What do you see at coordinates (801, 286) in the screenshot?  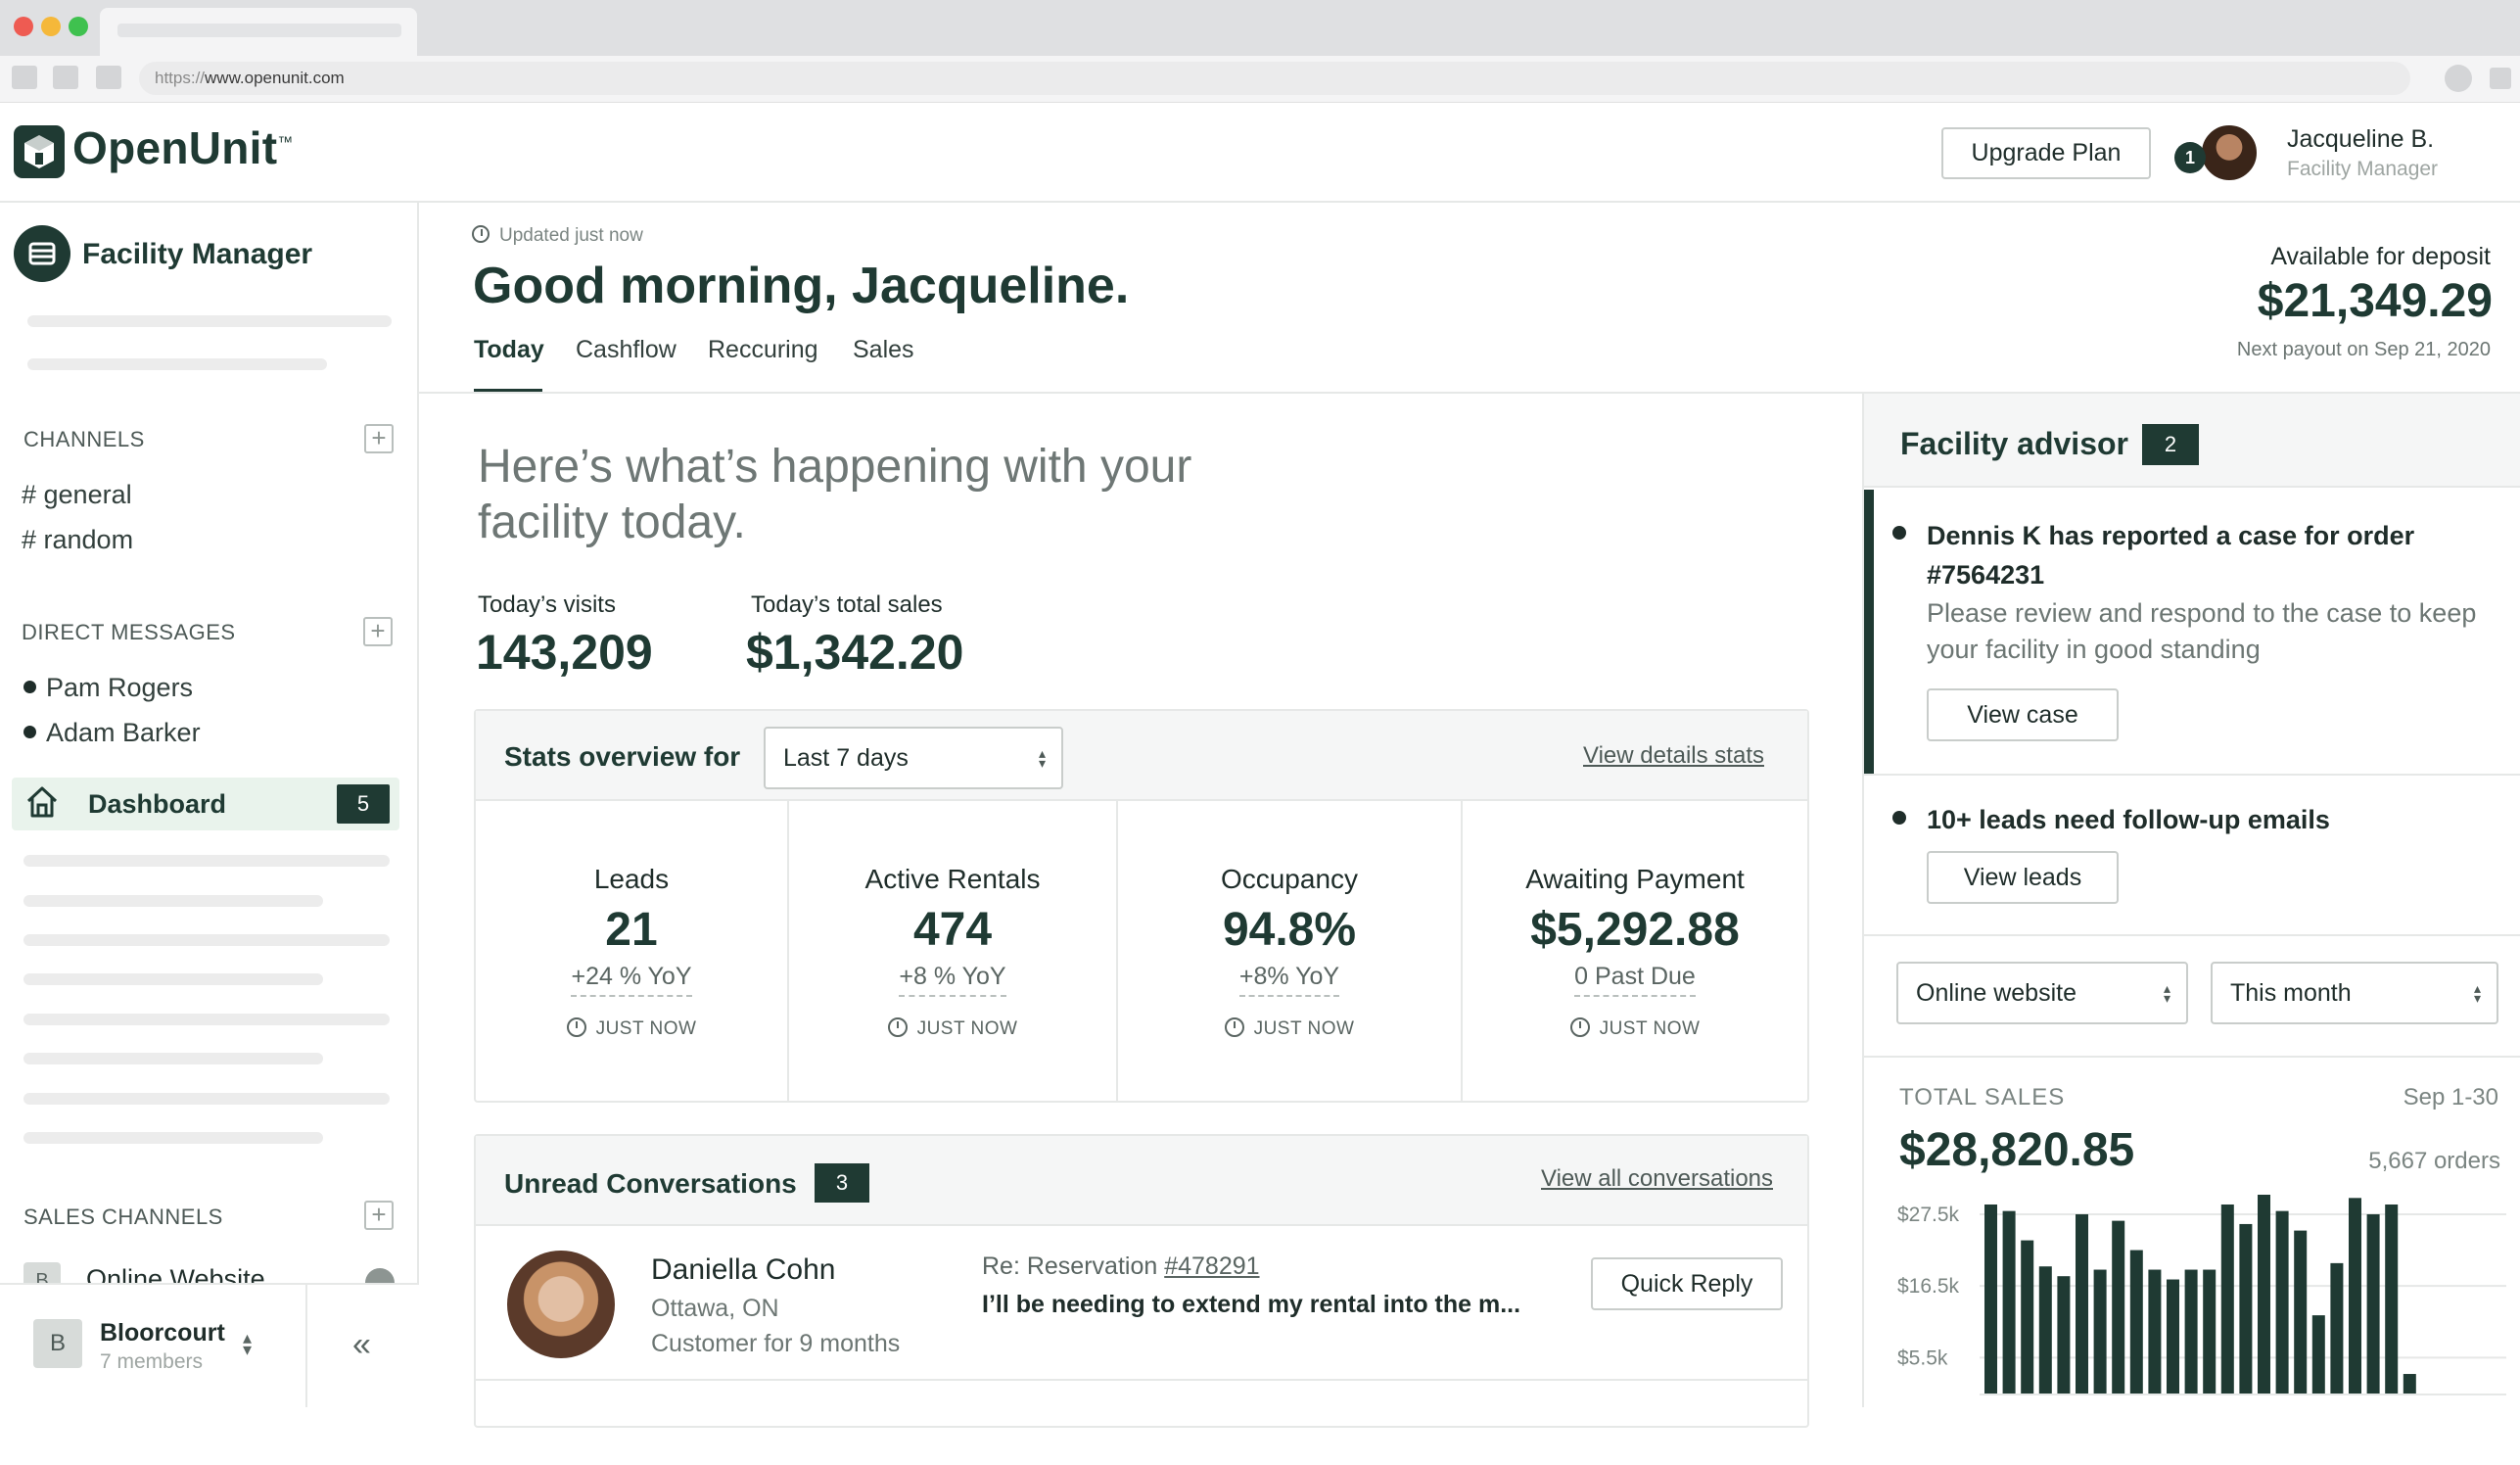 I see `page-title: Good morning, Jacqueline.` at bounding box center [801, 286].